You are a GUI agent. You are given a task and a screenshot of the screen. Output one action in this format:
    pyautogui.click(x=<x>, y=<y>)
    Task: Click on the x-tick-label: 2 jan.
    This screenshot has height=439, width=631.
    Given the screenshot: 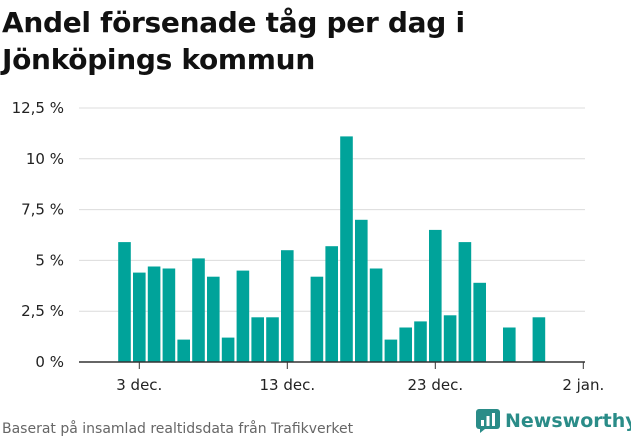 What is the action you would take?
    pyautogui.click(x=583, y=385)
    